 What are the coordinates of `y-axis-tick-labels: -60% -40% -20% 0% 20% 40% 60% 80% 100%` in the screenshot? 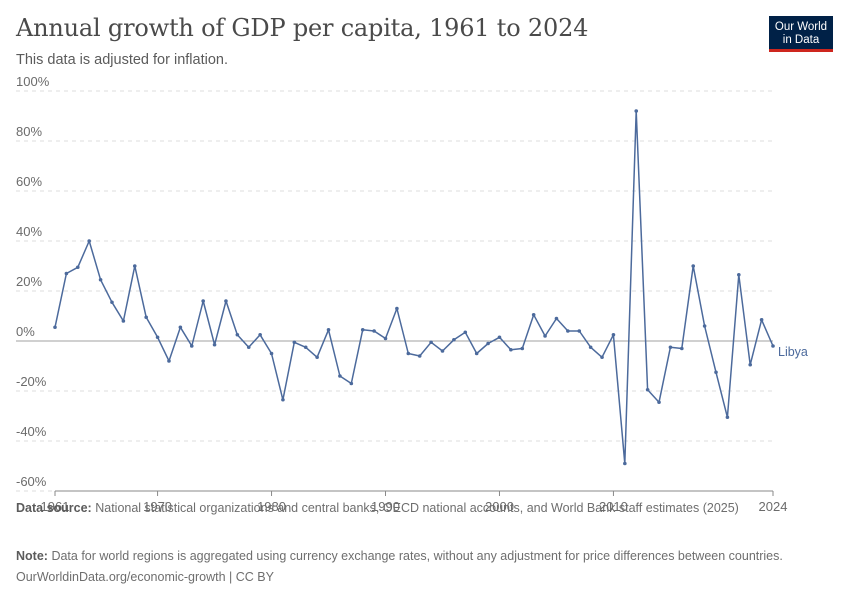 It's located at (33, 281).